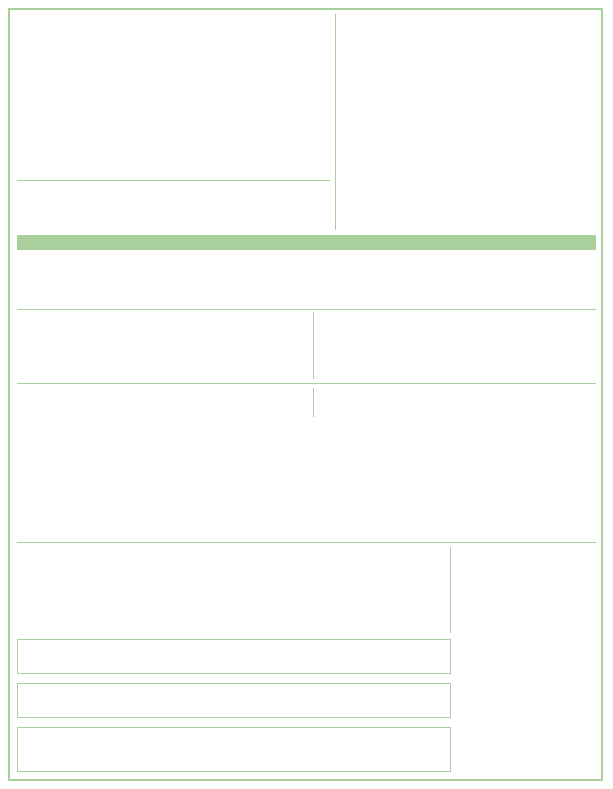  What do you see at coordinates (230, 590) in the screenshot?
I see `section4-left-area` at bounding box center [230, 590].